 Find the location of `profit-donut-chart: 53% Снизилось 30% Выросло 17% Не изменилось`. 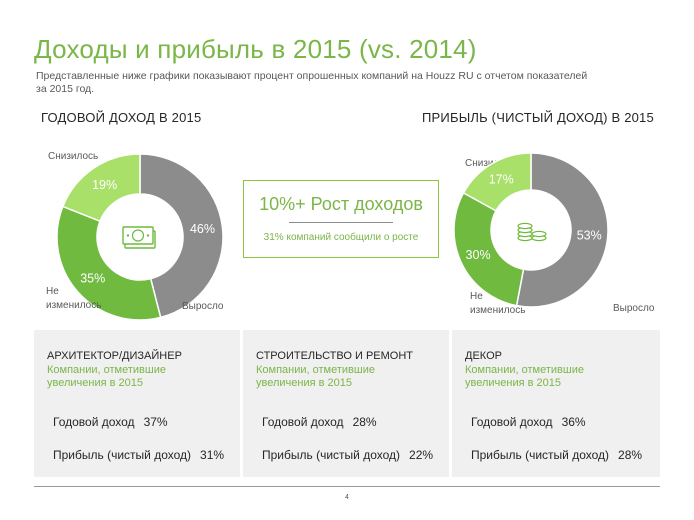

profit-donut-chart: 53% Снизилось 30% Выросло 17% Не изменилось is located at coordinates (554, 234).